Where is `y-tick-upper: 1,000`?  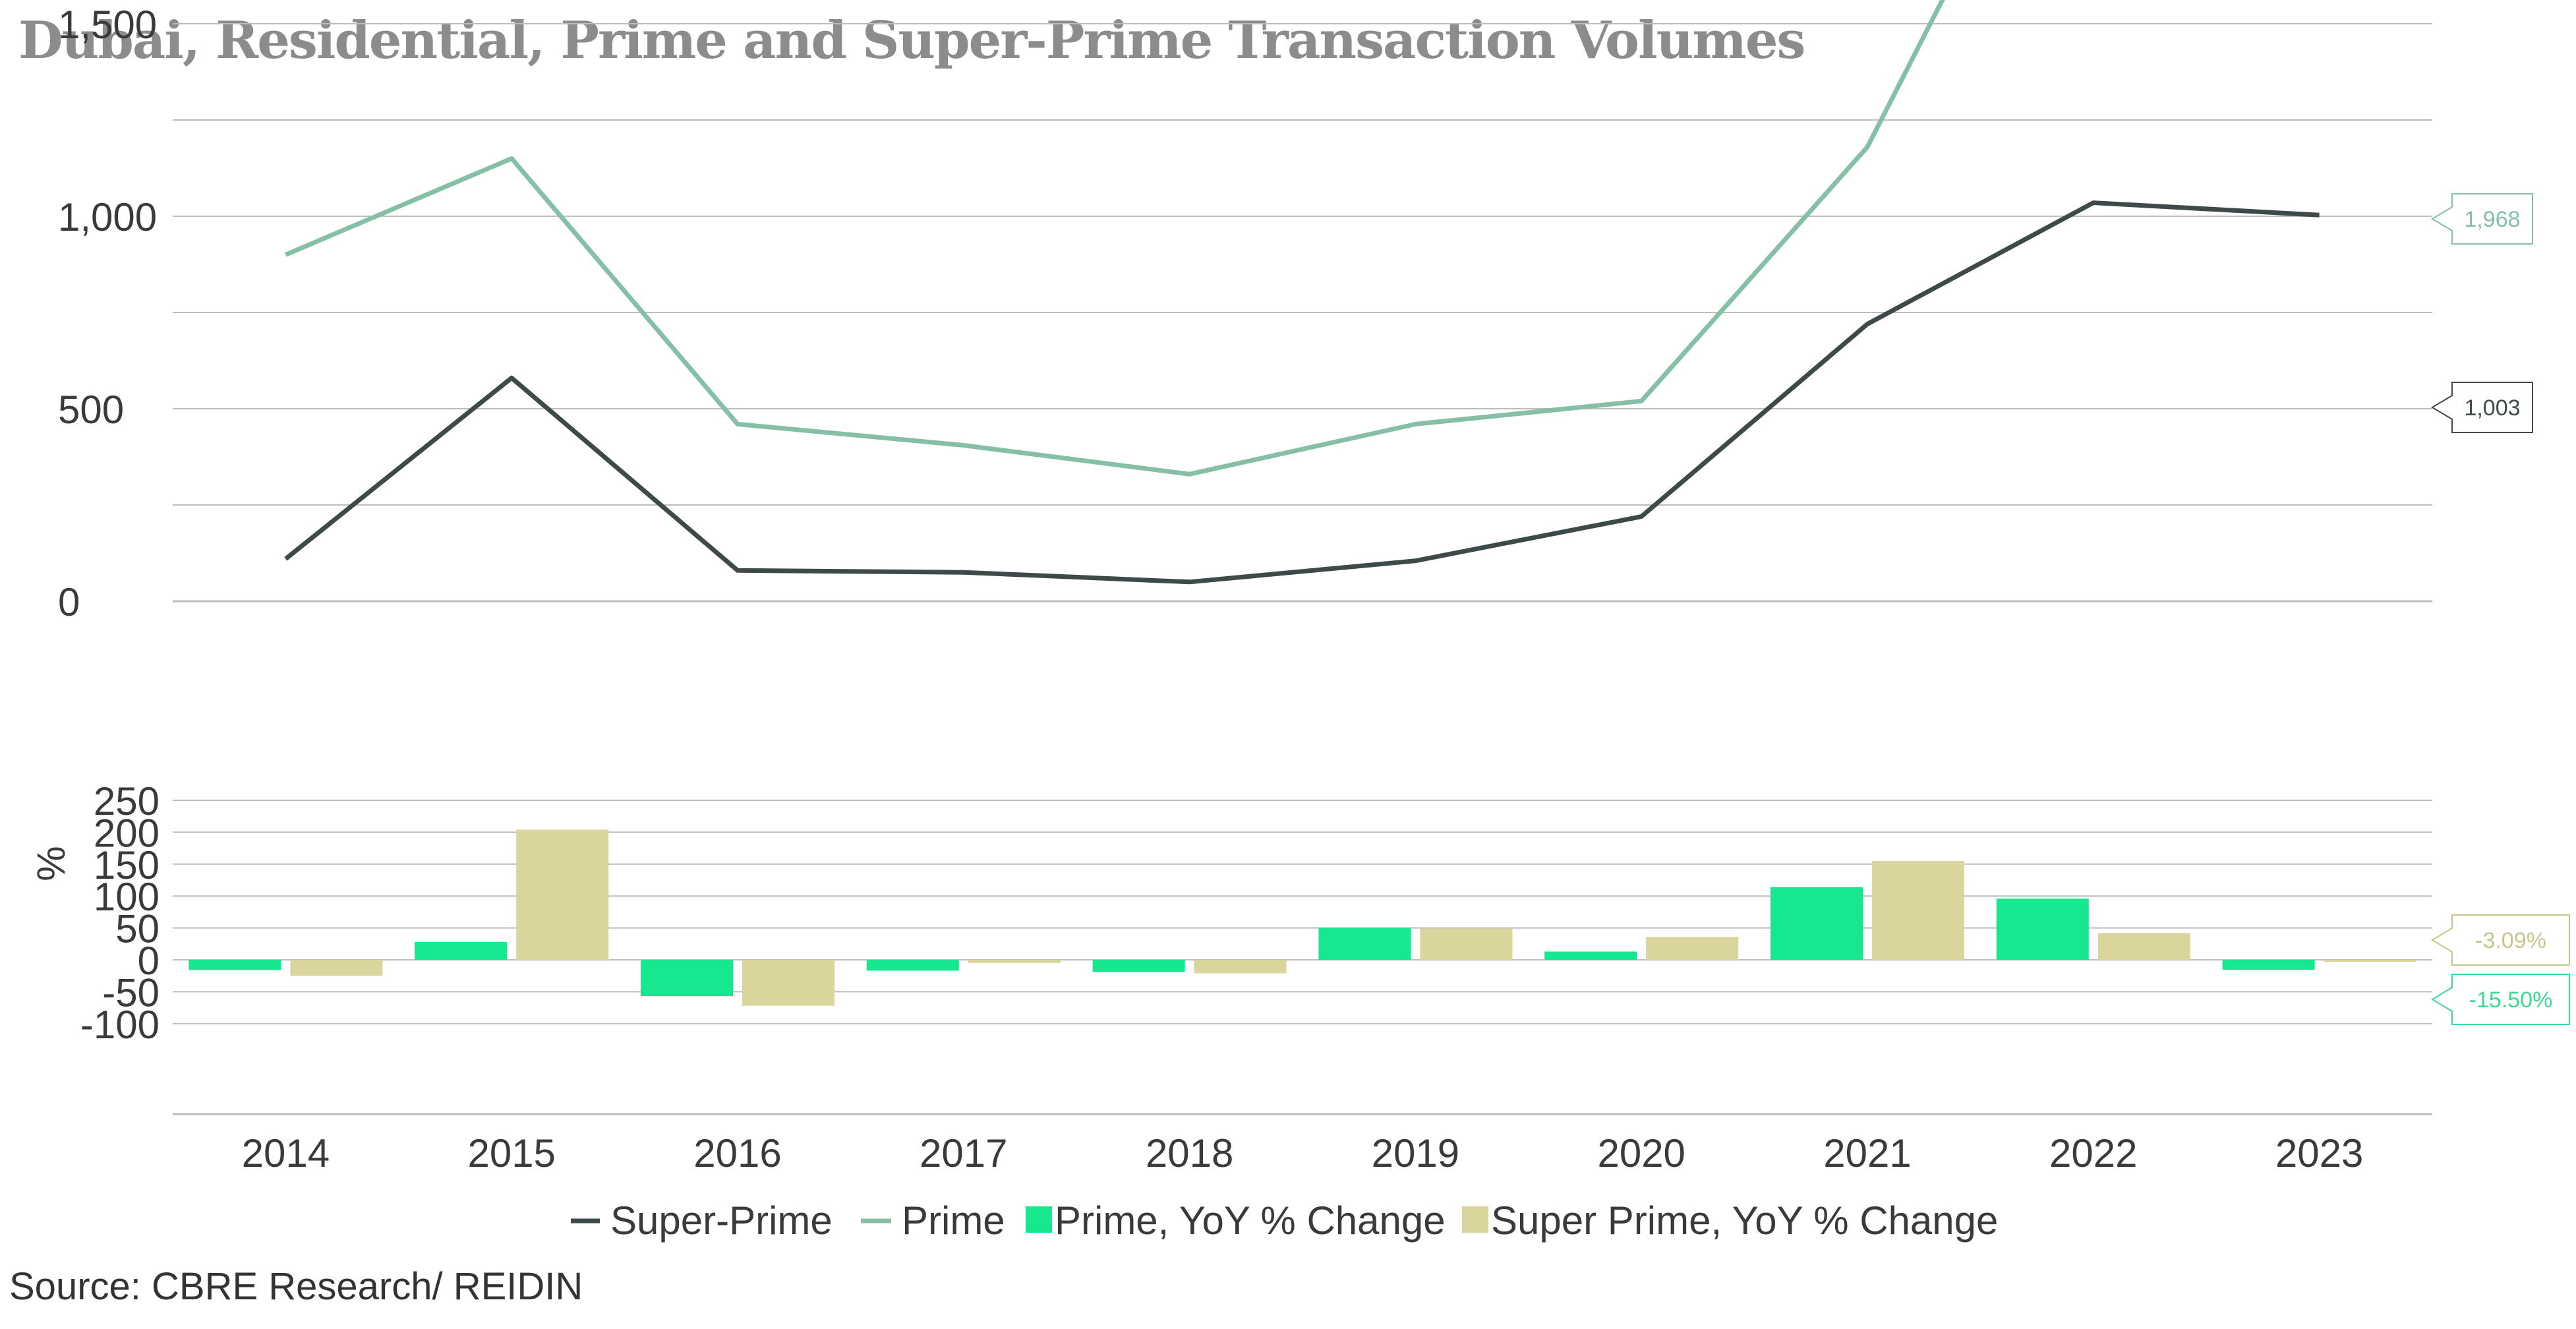 y-tick-upper: 1,000 is located at coordinates (108, 217).